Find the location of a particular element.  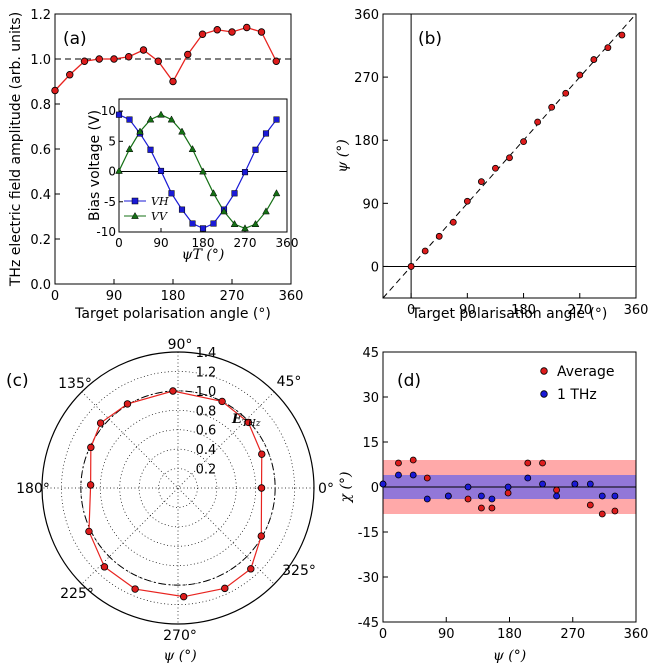

inset-legend-vh-marker is located at coordinates (135, 201).